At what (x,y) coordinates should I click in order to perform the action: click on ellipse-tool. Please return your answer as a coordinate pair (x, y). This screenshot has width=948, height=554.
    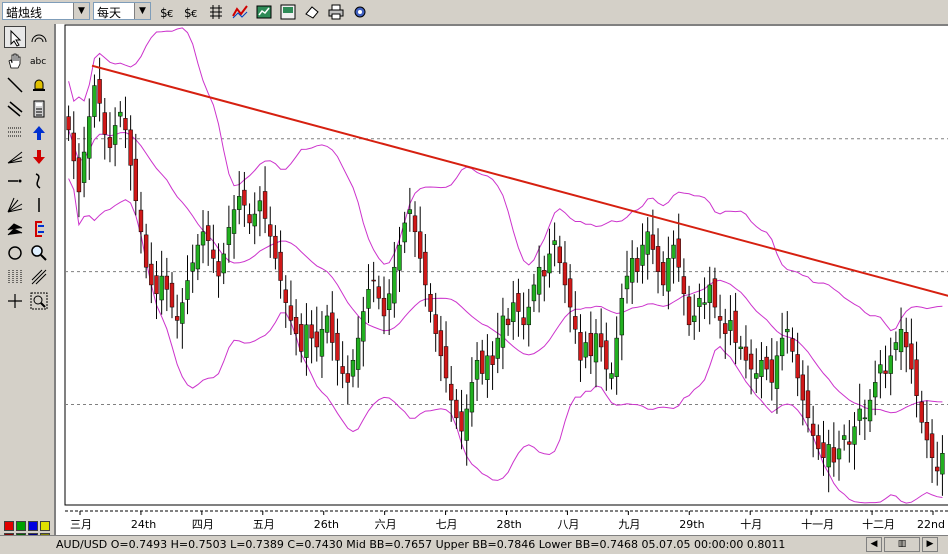
    Looking at the image, I should click on (15, 253).